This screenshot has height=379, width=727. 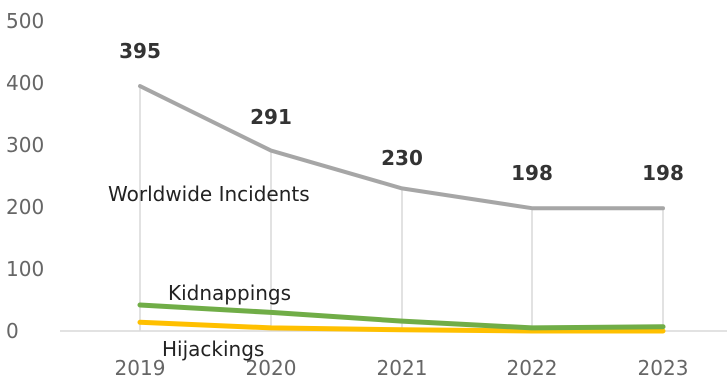 What do you see at coordinates (213, 349) in the screenshot?
I see `series-label-hijackings: Hijackings` at bounding box center [213, 349].